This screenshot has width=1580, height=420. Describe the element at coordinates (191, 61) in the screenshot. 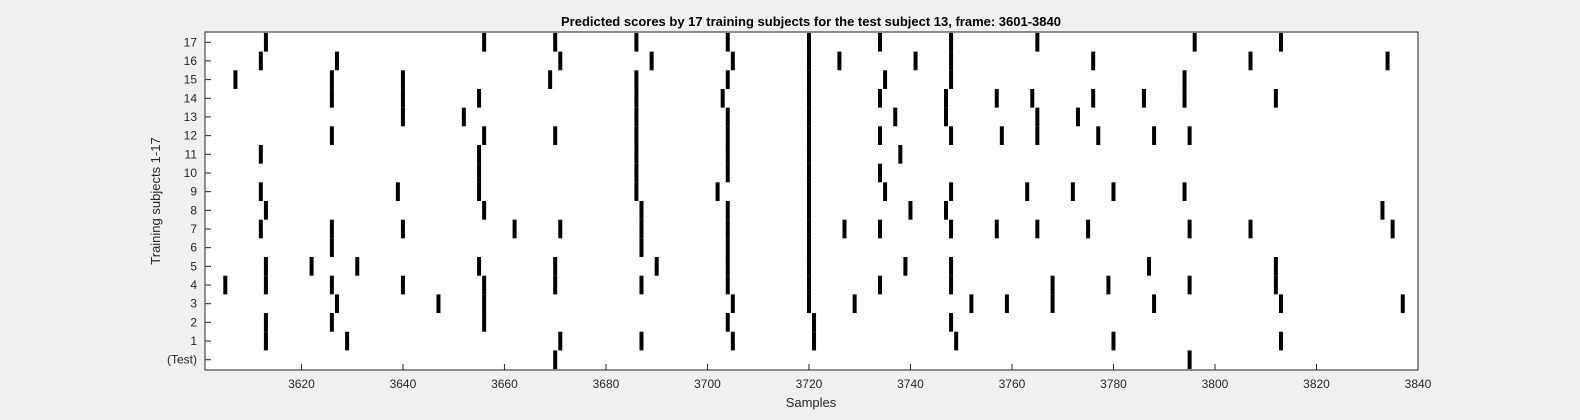

I see `y-tick-label: 16` at that location.